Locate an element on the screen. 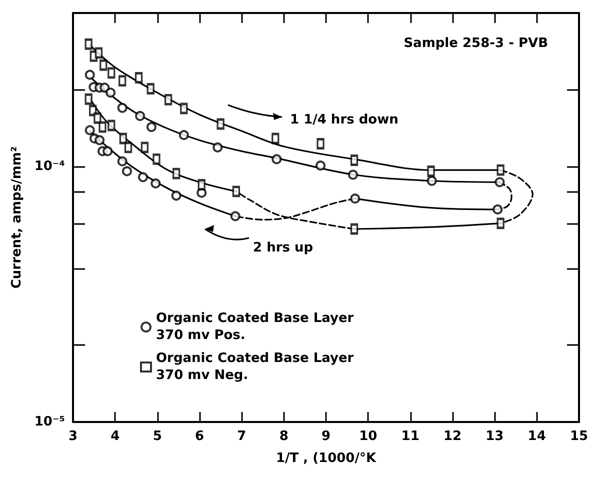 The width and height of the screenshot is (593, 484). y-axis-title: Current, amps/mm² is located at coordinates (16, 217).